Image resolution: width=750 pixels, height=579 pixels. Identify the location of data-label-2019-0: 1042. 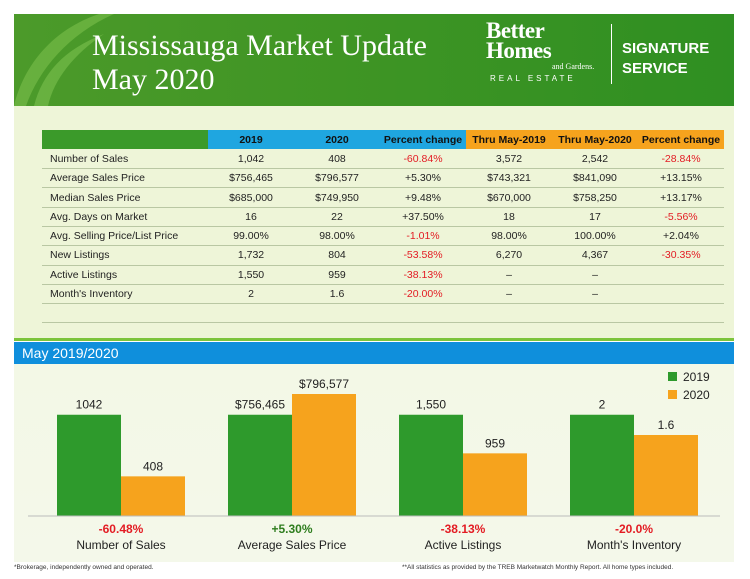
(89, 405).